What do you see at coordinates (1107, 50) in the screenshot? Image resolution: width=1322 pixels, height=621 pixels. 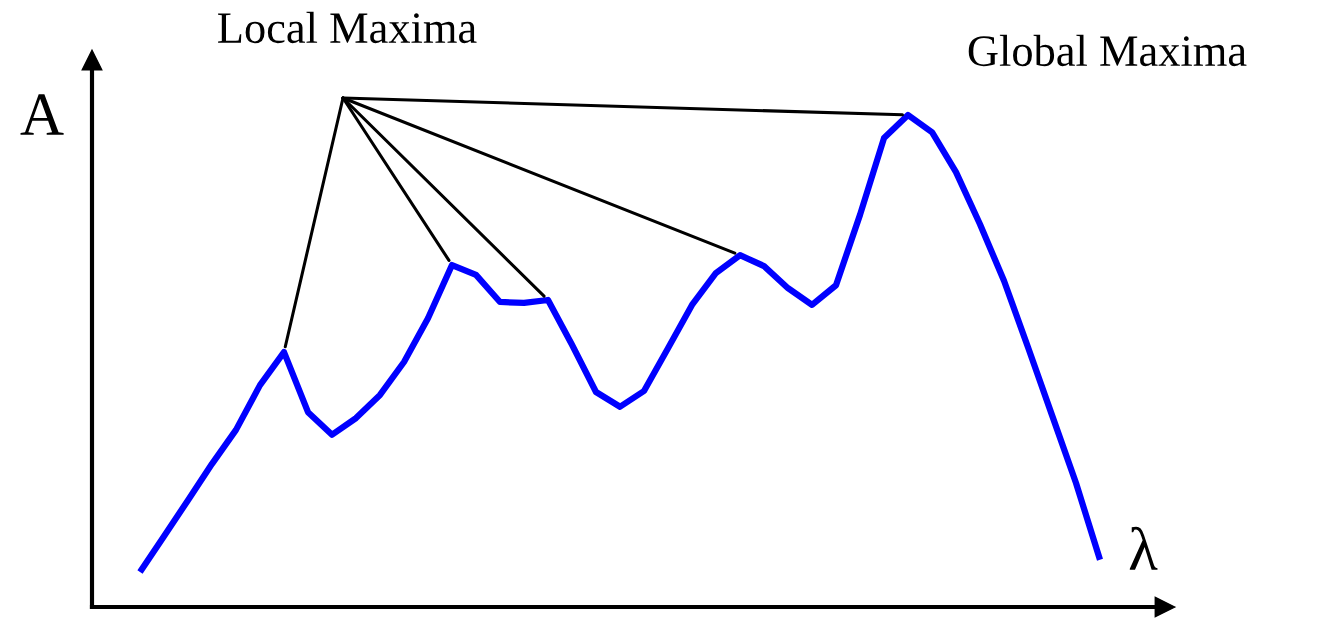 I see `text: Global Maxima` at bounding box center [1107, 50].